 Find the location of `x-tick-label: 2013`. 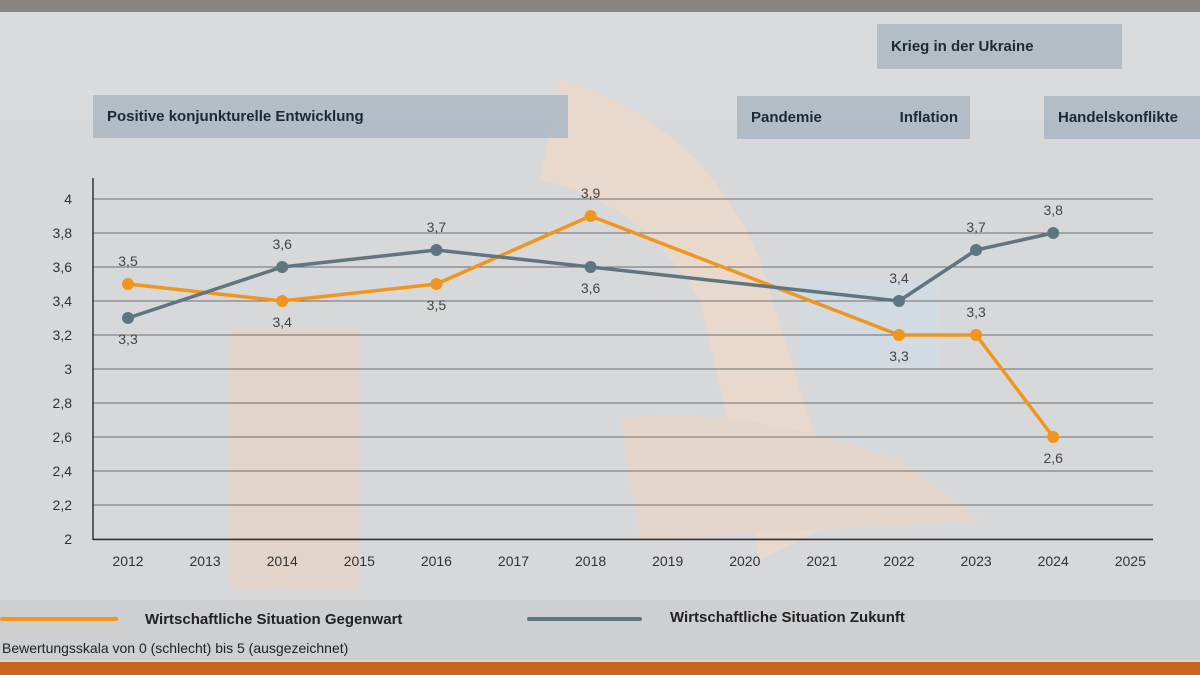

x-tick-label: 2013 is located at coordinates (205, 561).